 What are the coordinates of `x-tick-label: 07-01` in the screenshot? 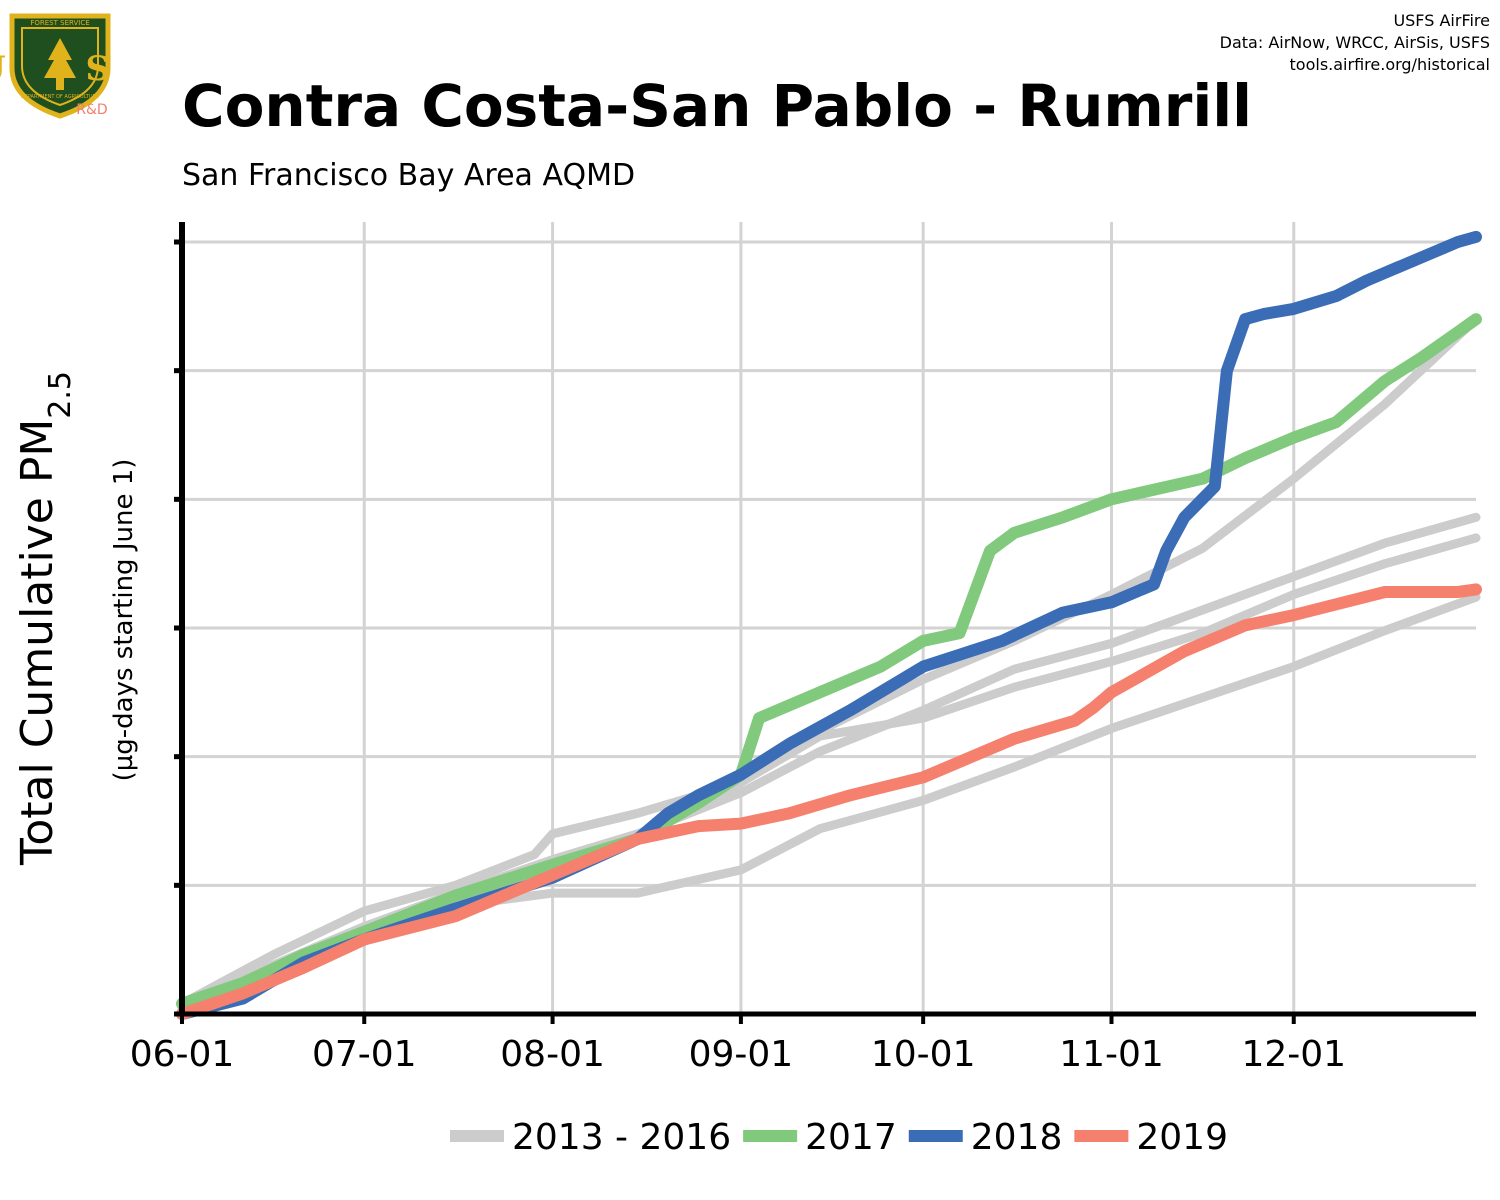 It's located at (364, 1054).